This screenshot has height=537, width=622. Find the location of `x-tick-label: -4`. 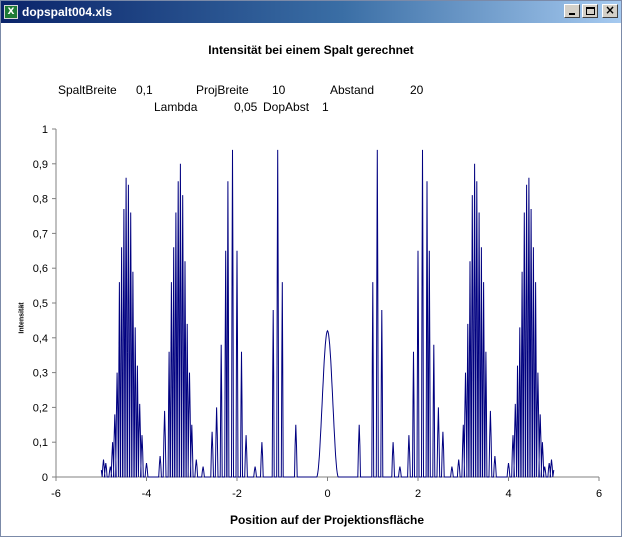

x-tick-label: -4 is located at coordinates (147, 494).